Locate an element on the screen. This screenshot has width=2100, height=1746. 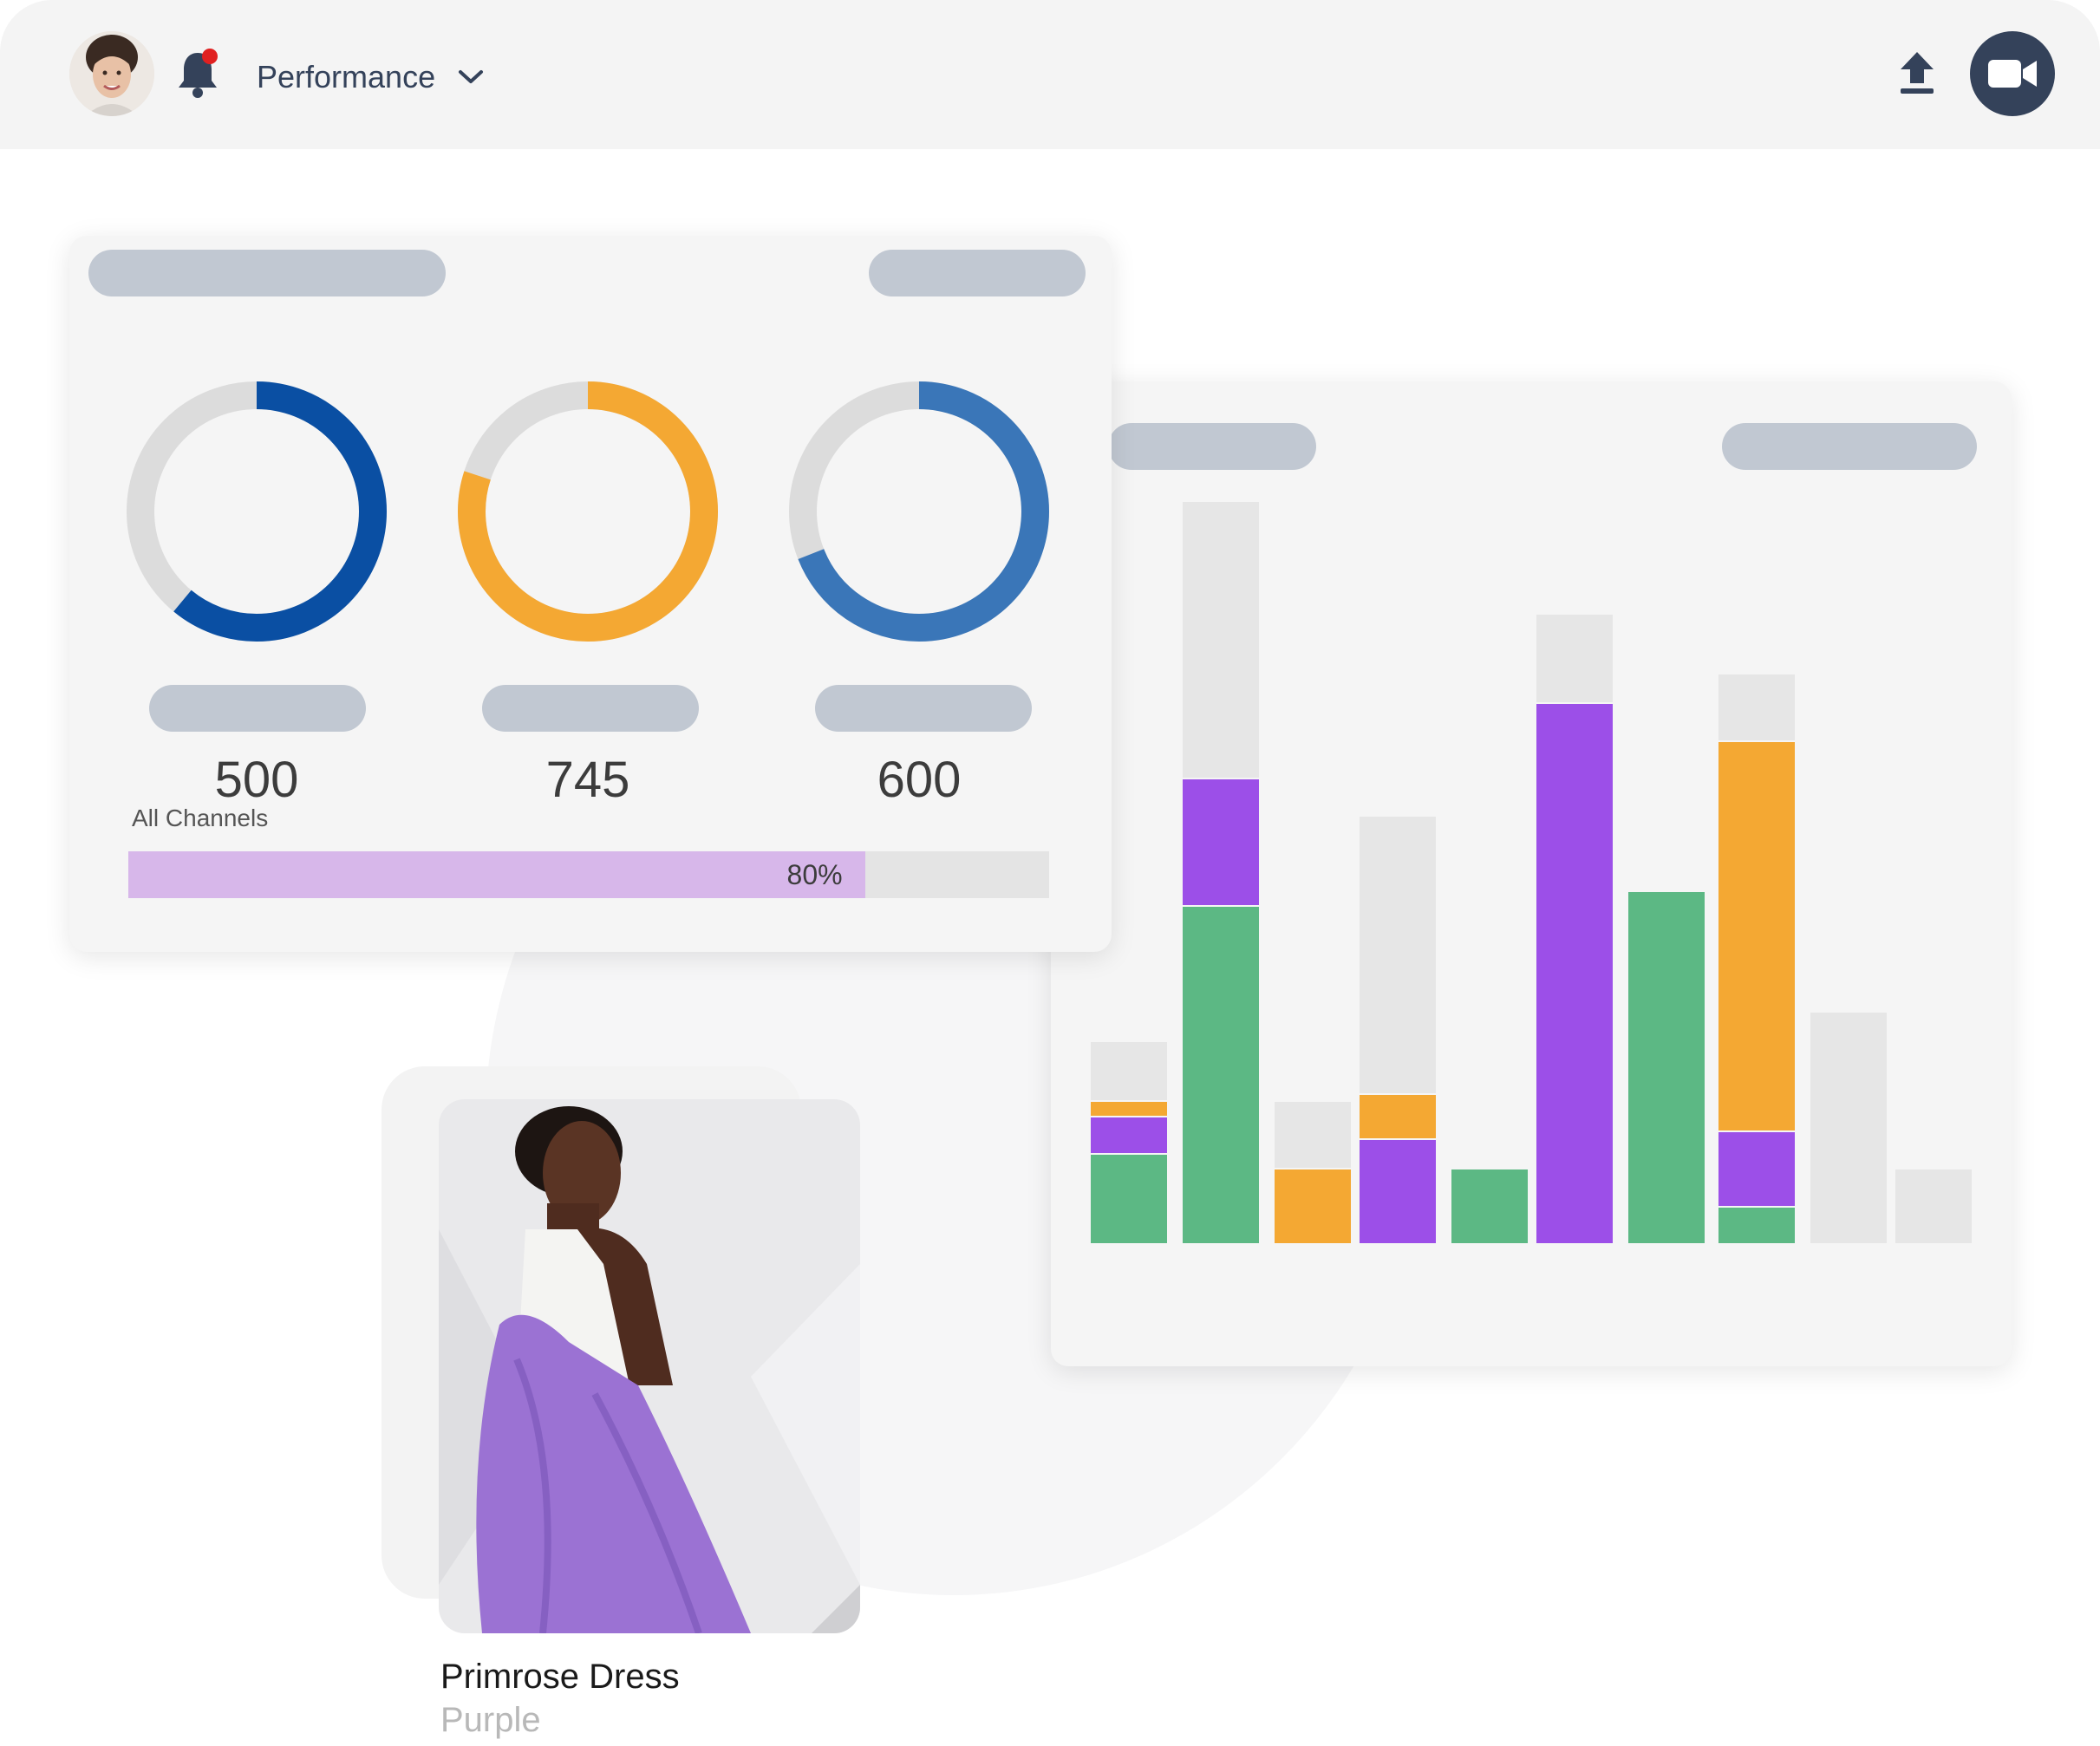
donut-value: 500 is located at coordinates (256, 779).